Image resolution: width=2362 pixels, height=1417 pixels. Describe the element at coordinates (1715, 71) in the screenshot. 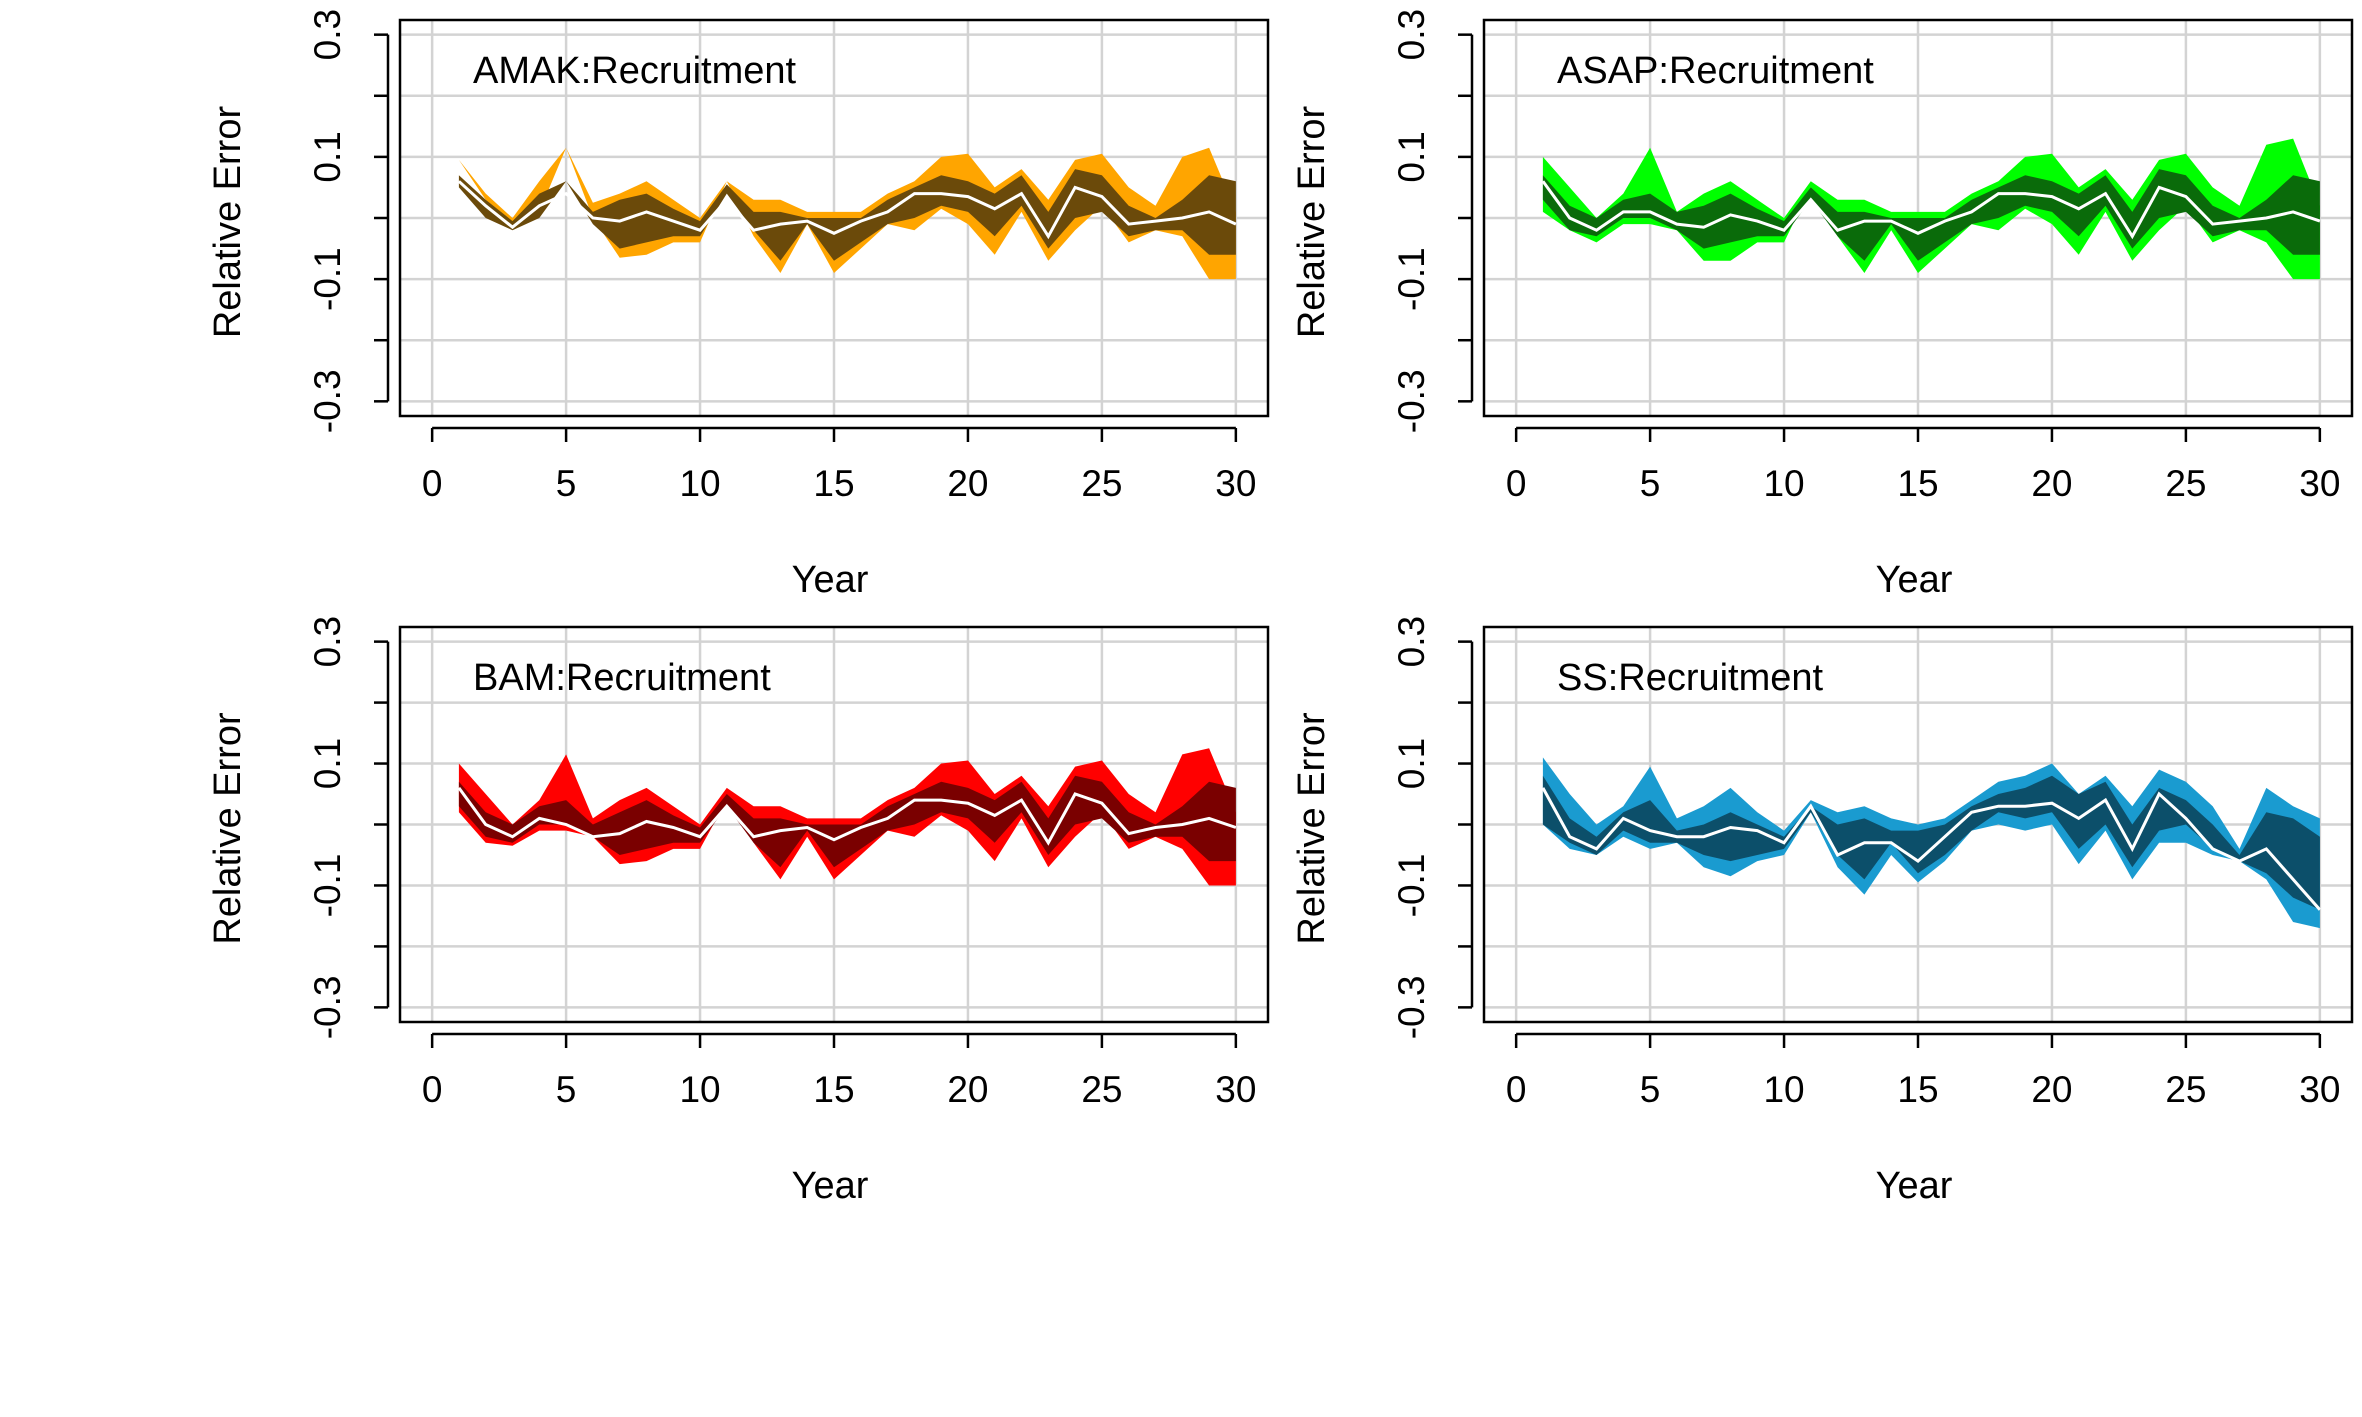

I see `panel-title: ASAP:Recruitment` at that location.